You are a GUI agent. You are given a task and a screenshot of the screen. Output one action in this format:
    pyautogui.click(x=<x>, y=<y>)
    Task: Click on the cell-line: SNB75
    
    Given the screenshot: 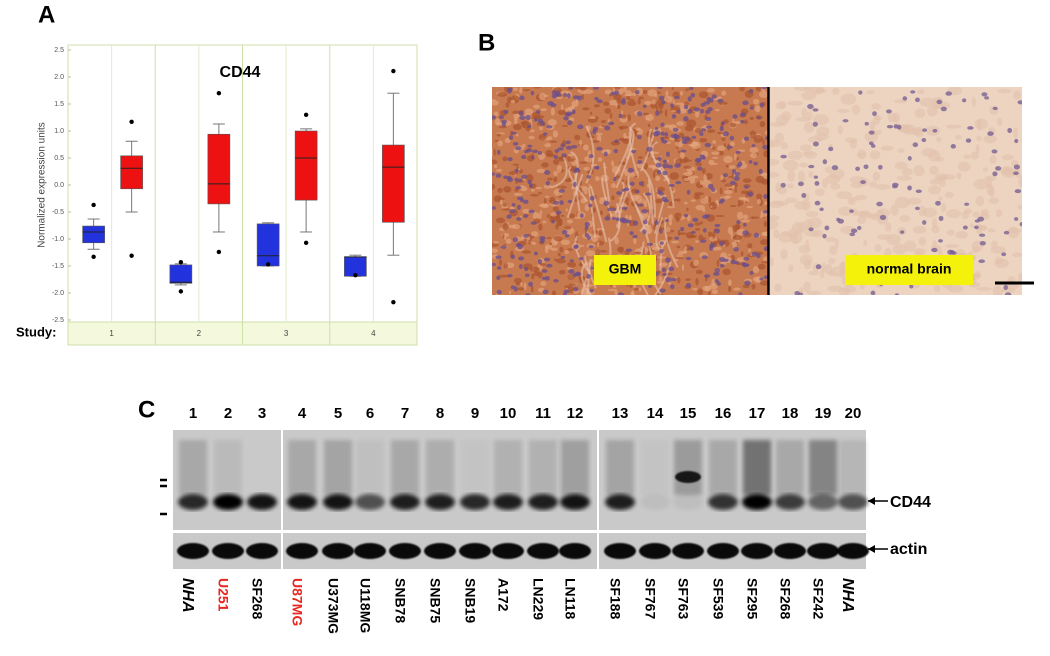 What is the action you would take?
    pyautogui.click(x=435, y=600)
    